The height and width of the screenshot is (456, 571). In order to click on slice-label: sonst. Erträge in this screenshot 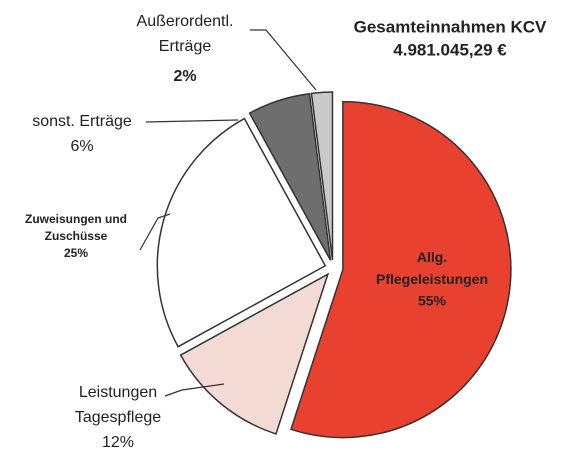, I will do `click(82, 121)`.